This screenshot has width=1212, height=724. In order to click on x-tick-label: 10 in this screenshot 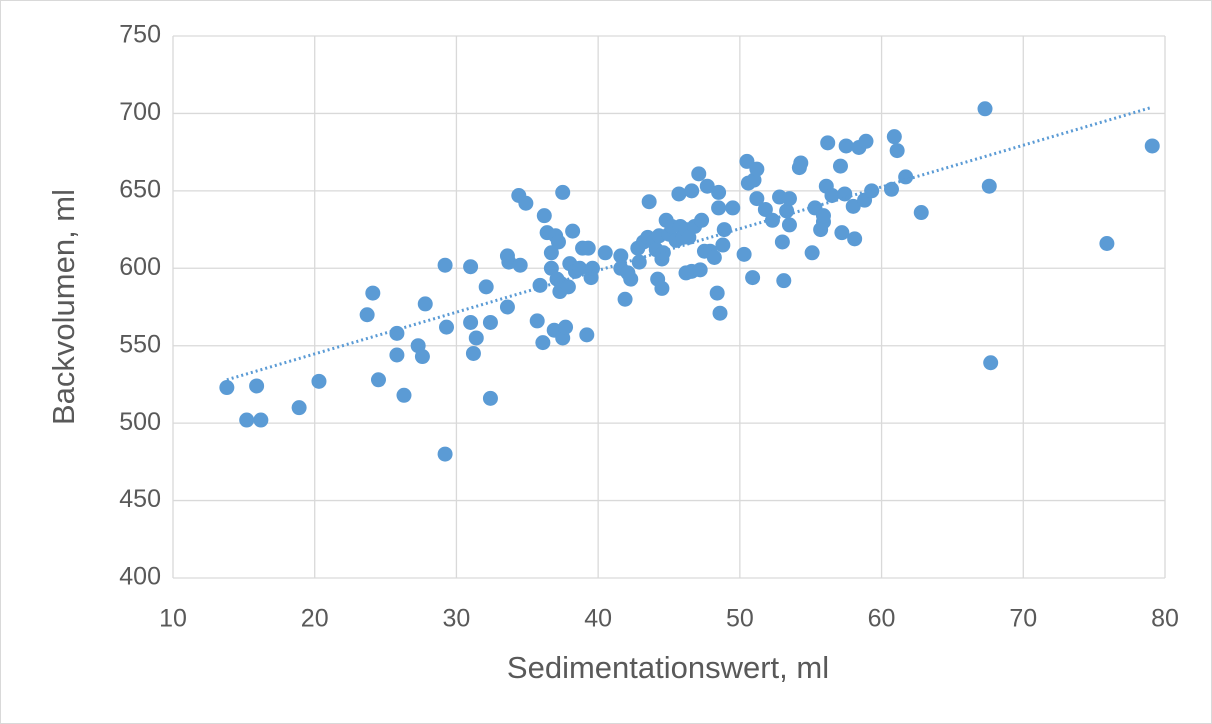, I will do `click(173, 619)`.